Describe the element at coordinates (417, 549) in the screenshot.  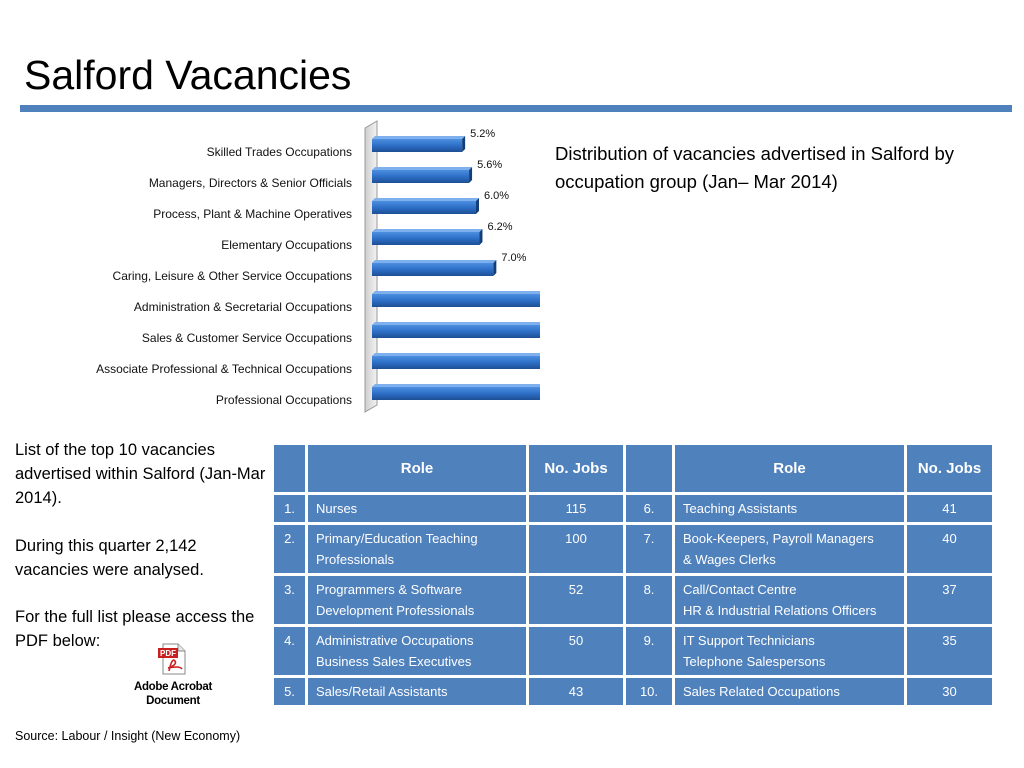
I see `role-cell: Primary/Education Teaching Professionals` at that location.